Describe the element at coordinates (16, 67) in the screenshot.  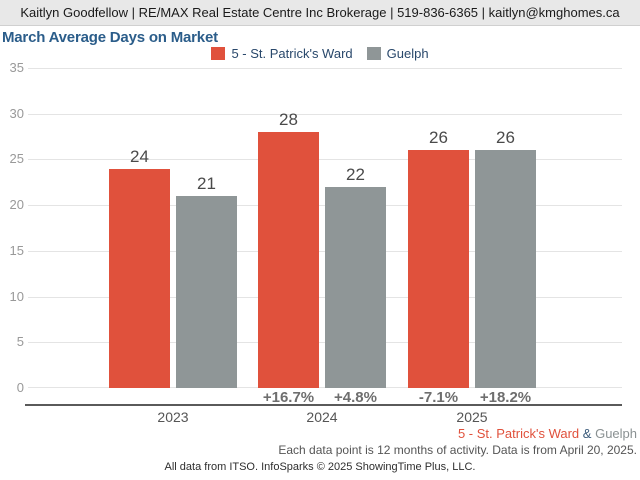
I see `y-tick-label: 35` at that location.